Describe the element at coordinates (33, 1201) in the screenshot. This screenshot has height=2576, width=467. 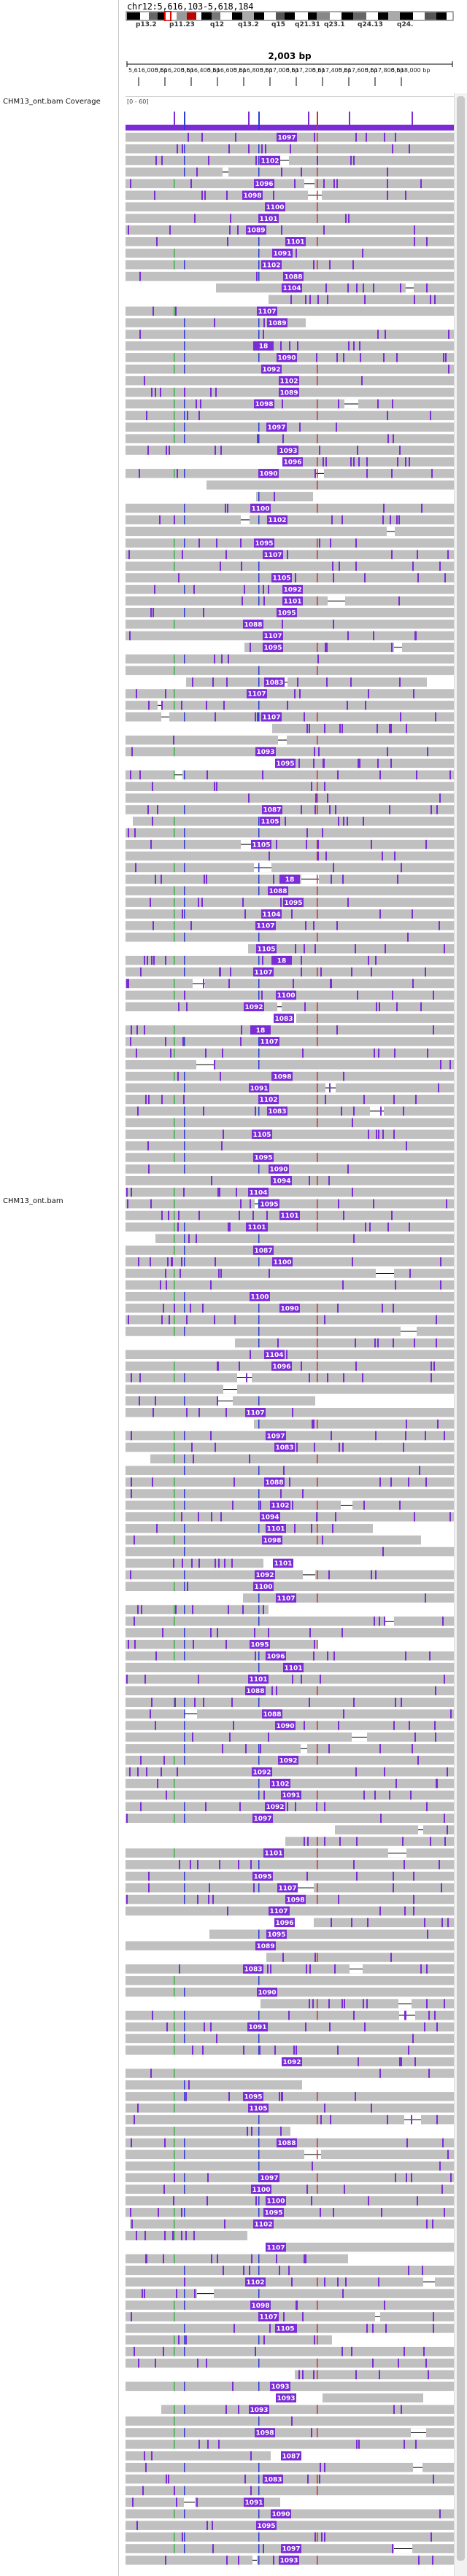
I see `alignment-track-name: CHM13_ont.bam` at that location.